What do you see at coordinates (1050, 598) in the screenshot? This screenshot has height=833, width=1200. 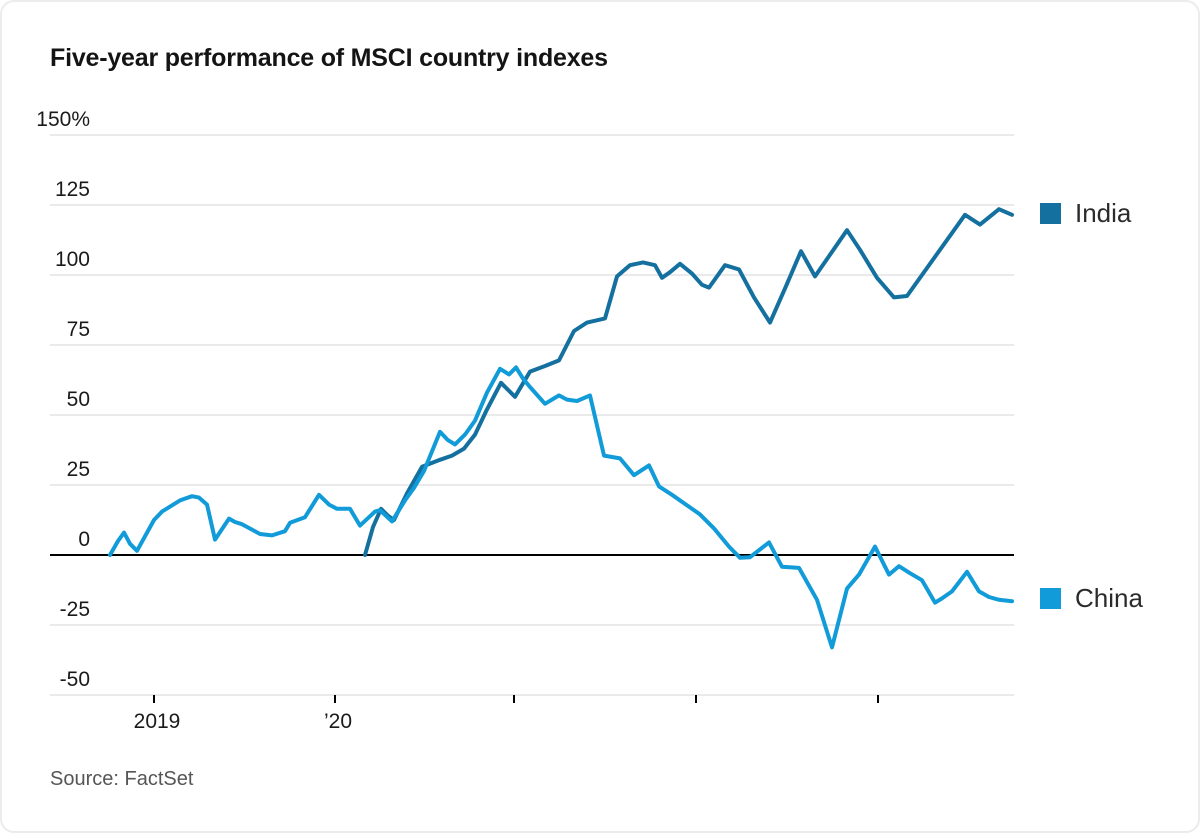 I see `china-legend-swatch-icon` at bounding box center [1050, 598].